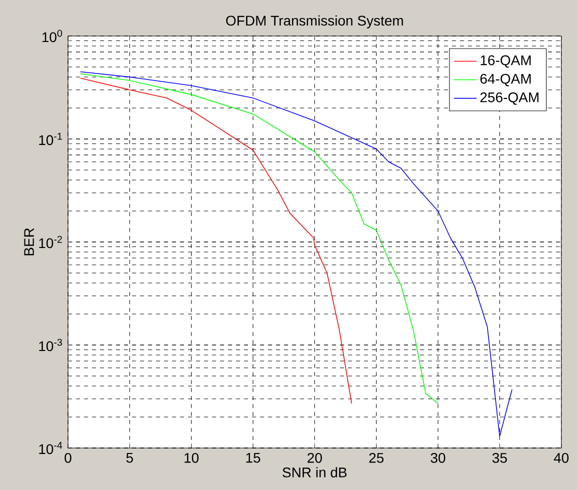 The height and width of the screenshot is (490, 577). What do you see at coordinates (129, 457) in the screenshot?
I see `x-tick-label: 5` at bounding box center [129, 457].